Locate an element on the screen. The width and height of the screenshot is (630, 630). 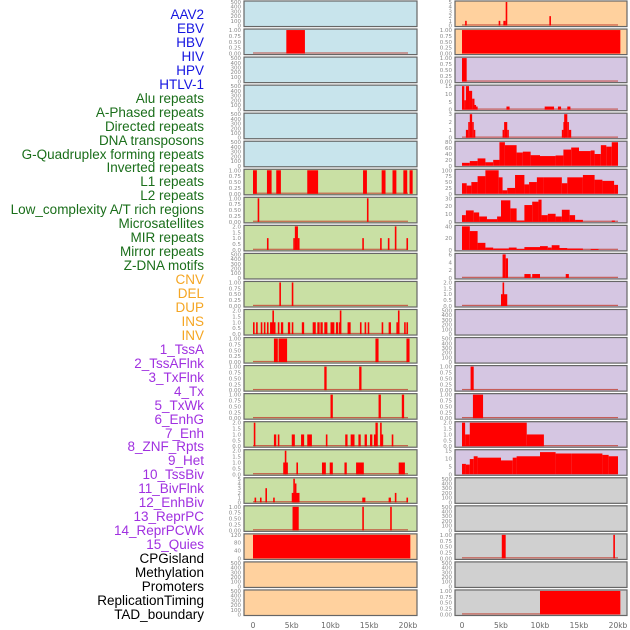
track-label: L2 repeats is located at coordinates (172, 196).